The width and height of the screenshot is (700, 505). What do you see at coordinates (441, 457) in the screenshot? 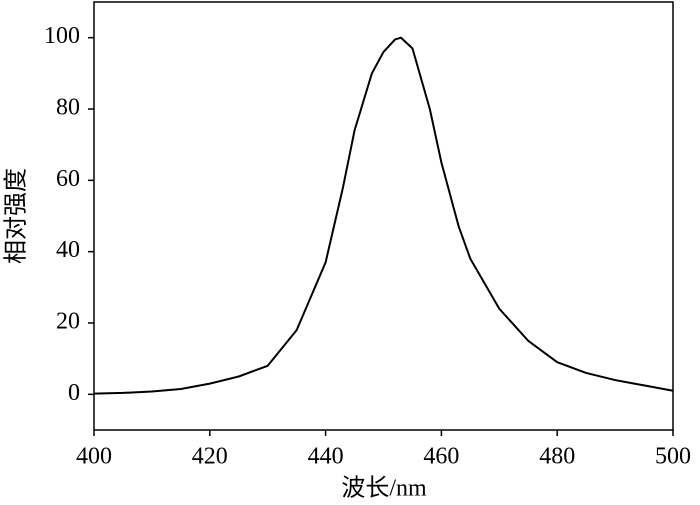
I see `x-tick-label: 460` at bounding box center [441, 457].